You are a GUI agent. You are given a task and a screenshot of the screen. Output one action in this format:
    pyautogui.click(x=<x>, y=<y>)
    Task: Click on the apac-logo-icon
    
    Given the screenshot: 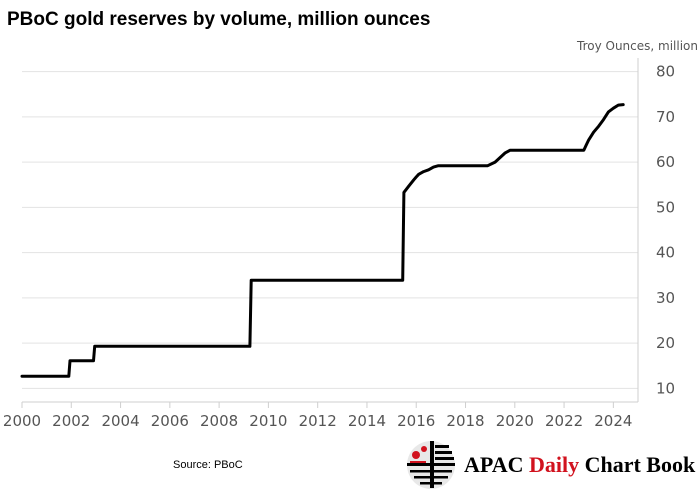 What is the action you would take?
    pyautogui.click(x=431, y=465)
    